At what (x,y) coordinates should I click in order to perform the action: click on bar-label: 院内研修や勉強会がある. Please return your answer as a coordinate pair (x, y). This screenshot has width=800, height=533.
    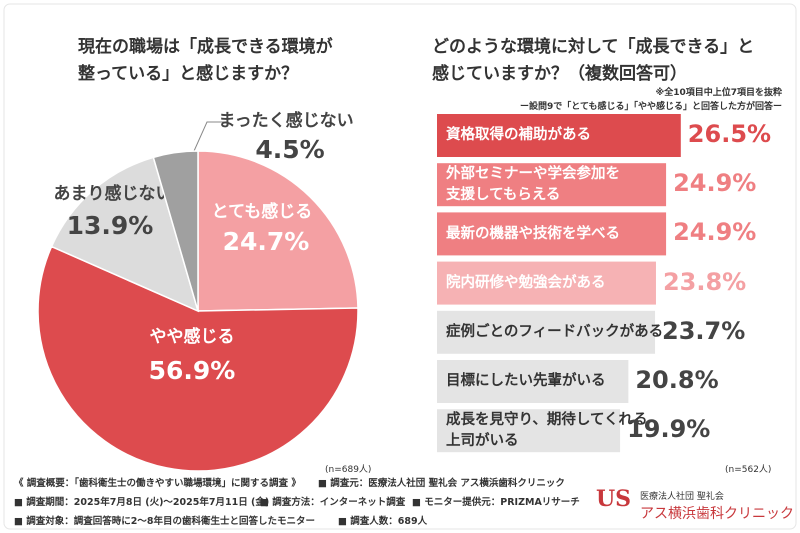
    Looking at the image, I should click on (526, 282).